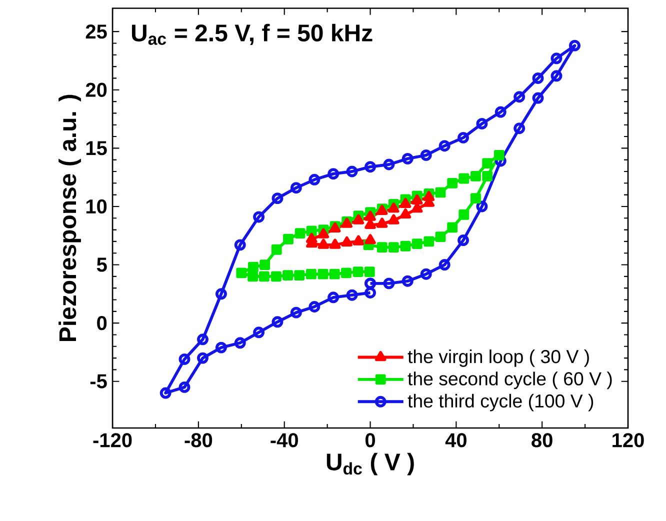 This screenshot has height=521, width=666. Describe the element at coordinates (101, 265) in the screenshot. I see `y-tick-label: 5` at that location.